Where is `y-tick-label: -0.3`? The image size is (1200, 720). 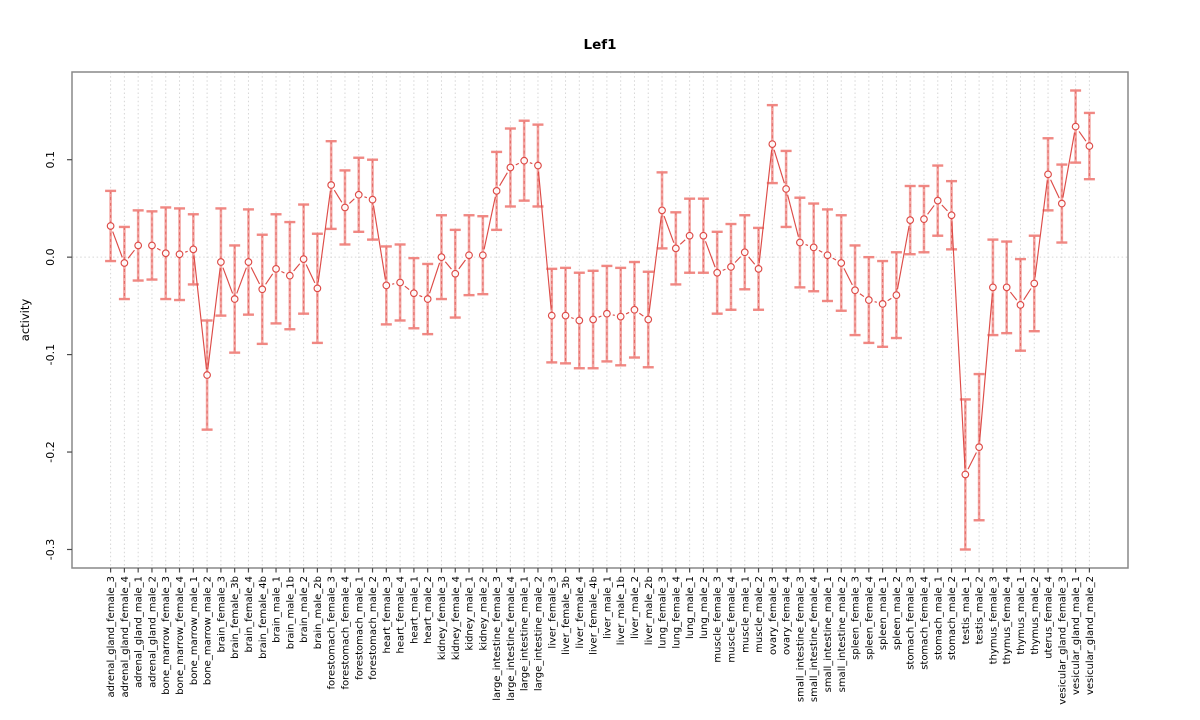 y-tick-label: -0.3 is located at coordinates (50, 549).